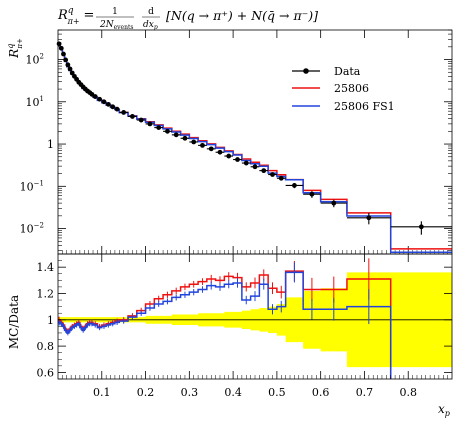  I want to click on svg-text: dxp, so click(150, 25).